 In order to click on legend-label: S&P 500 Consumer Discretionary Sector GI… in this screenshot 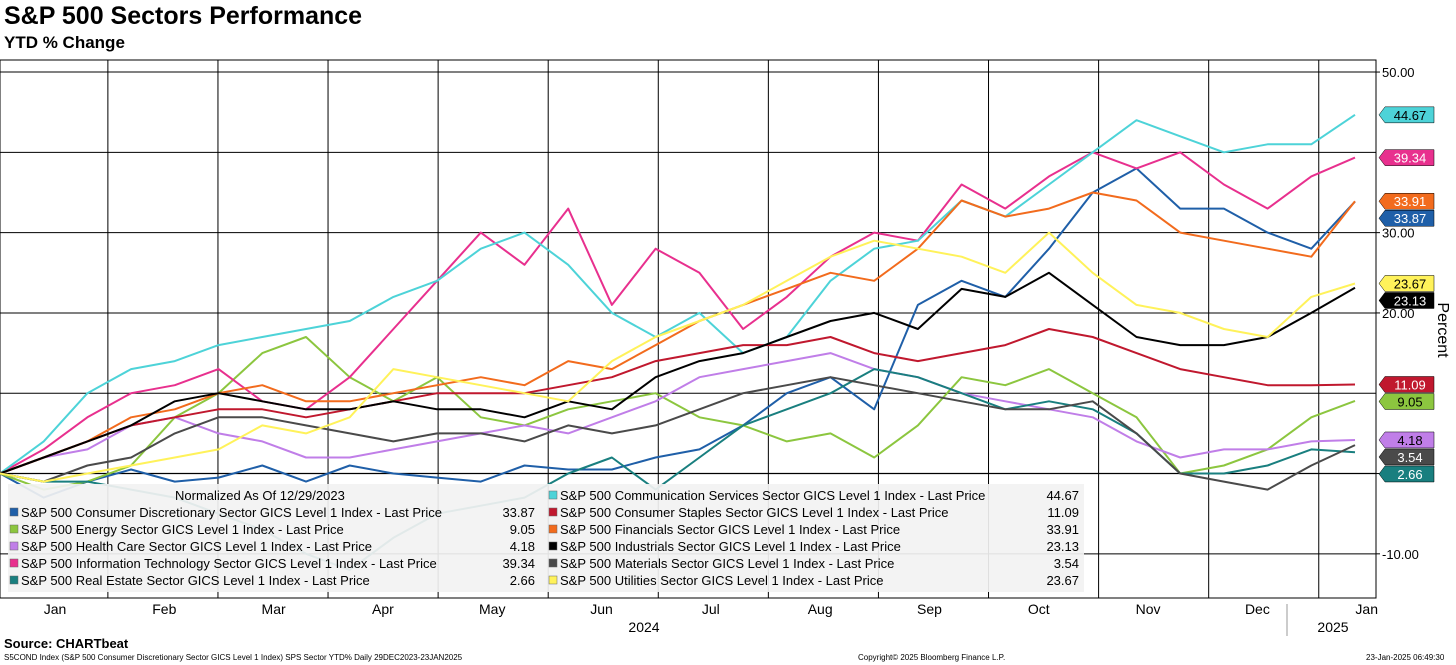, I will do `click(231, 512)`.